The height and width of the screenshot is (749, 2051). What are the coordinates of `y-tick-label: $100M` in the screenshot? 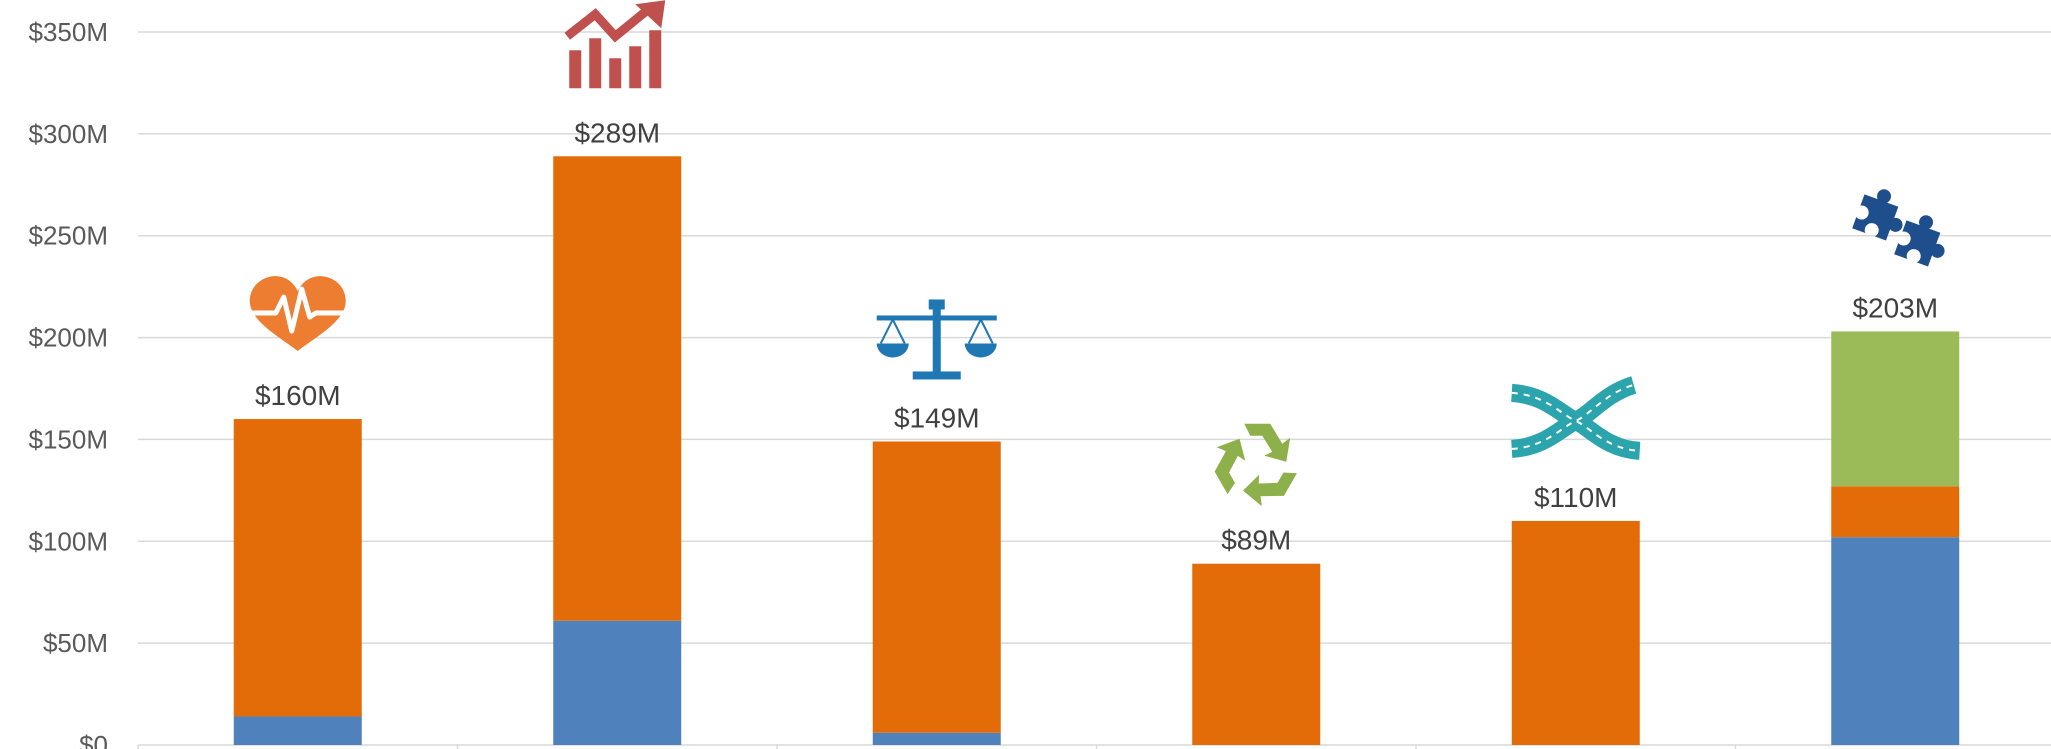 It's located at (69, 541).